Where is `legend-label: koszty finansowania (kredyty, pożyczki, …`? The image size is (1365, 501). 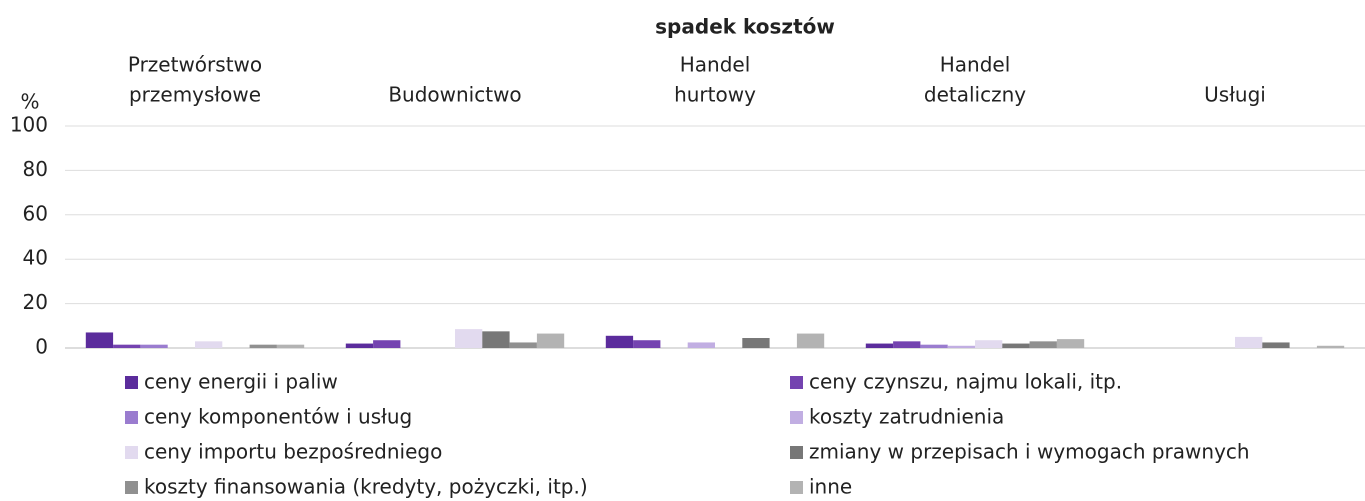 legend-label: koszty finansowania (kredyty, pożyczki, … is located at coordinates (366, 487).